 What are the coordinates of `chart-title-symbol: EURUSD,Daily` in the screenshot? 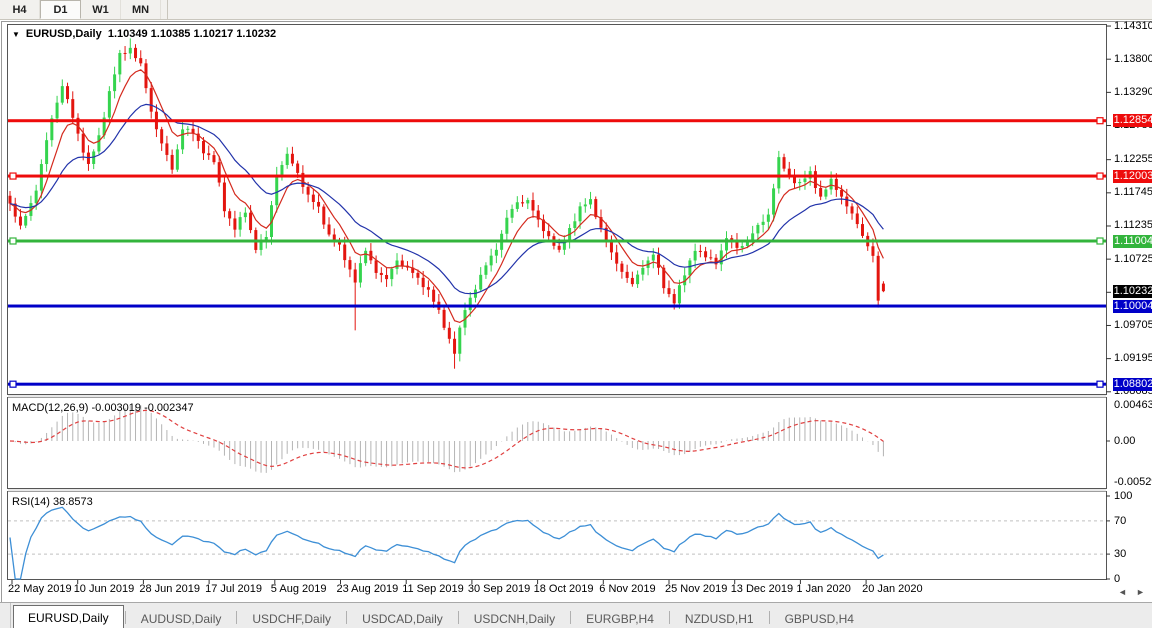 It's located at (63, 34).